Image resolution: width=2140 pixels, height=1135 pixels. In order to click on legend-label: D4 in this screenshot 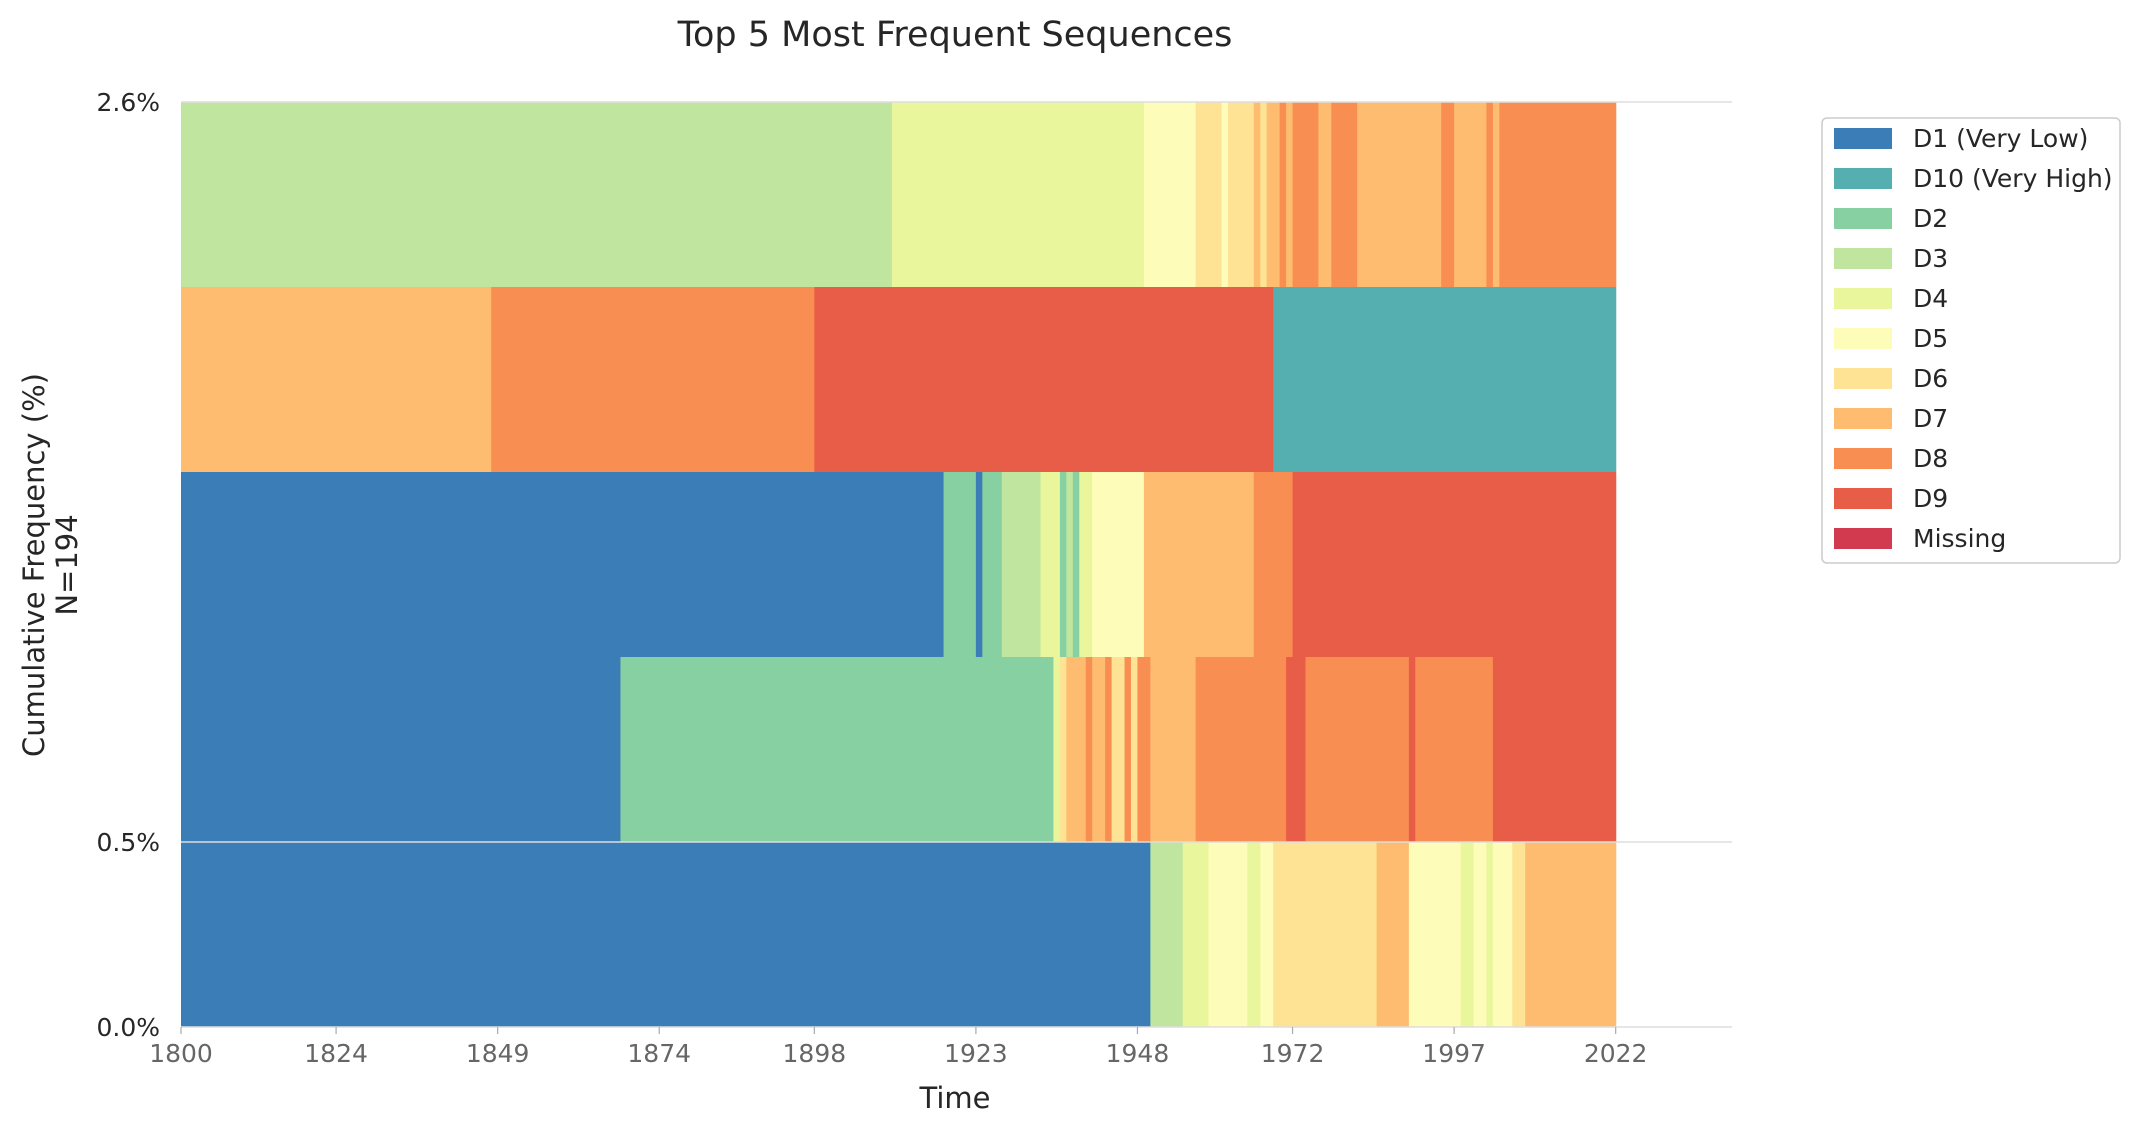, I will do `click(1930, 298)`.